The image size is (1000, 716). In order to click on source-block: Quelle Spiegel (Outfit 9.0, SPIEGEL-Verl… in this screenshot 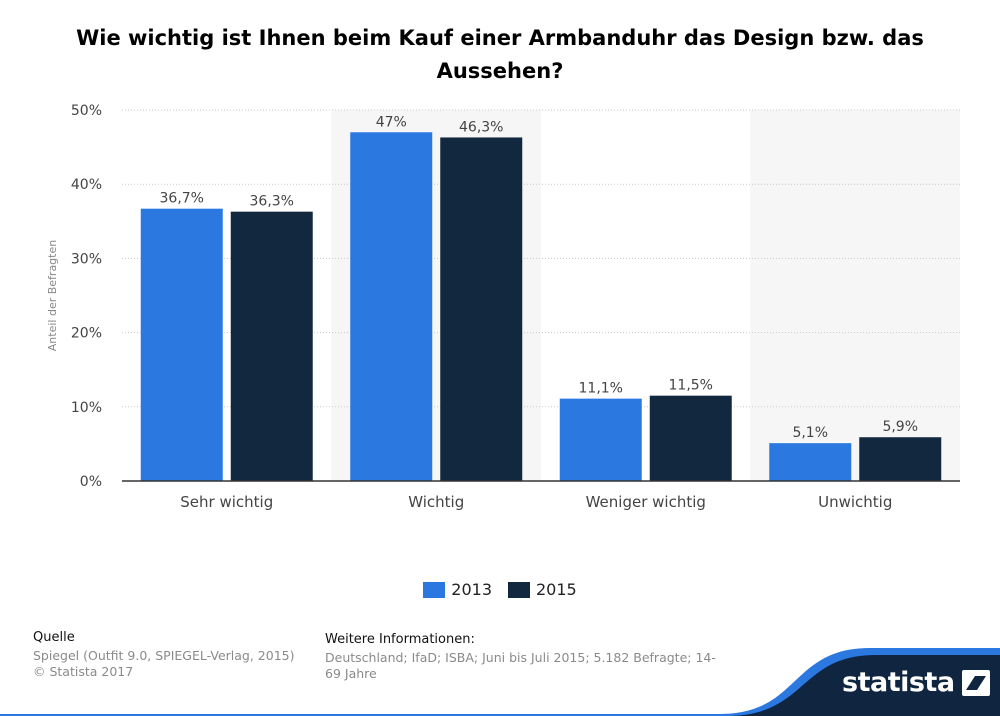, I will do `click(164, 655)`.